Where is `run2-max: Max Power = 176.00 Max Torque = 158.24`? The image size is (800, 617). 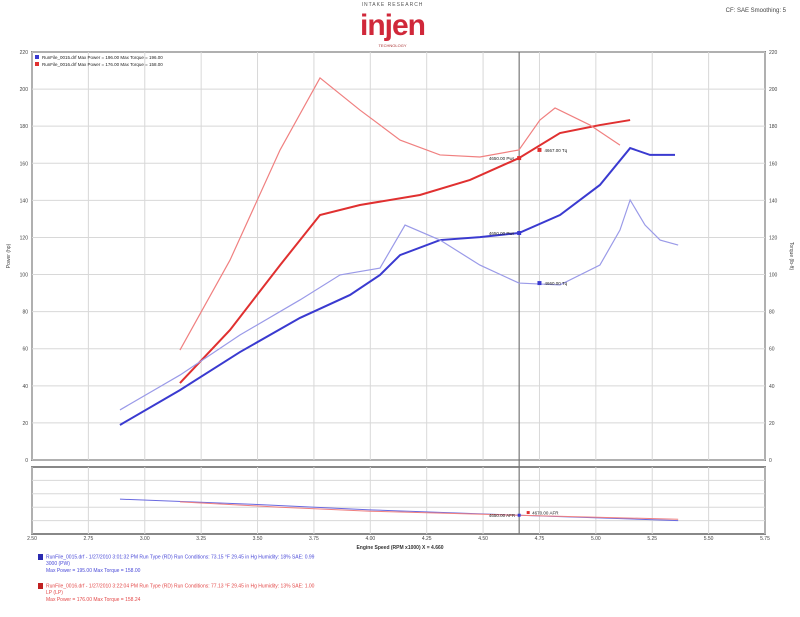
run2-max: Max Power = 176.00 Max Torque = 158.24 is located at coordinates (93, 600).